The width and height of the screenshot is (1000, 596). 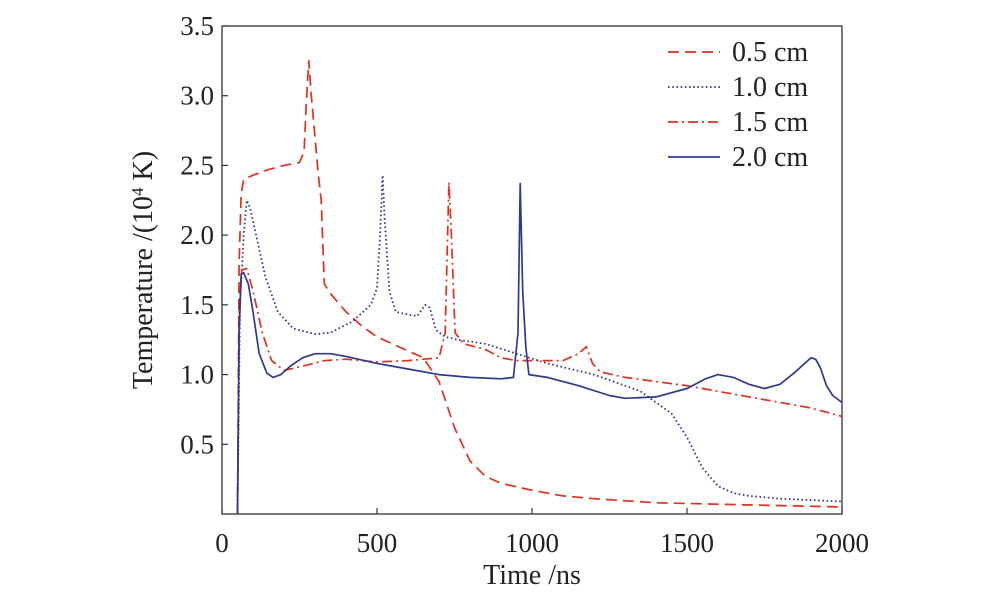 I want to click on y-tick-label: 0.5, so click(x=197, y=444).